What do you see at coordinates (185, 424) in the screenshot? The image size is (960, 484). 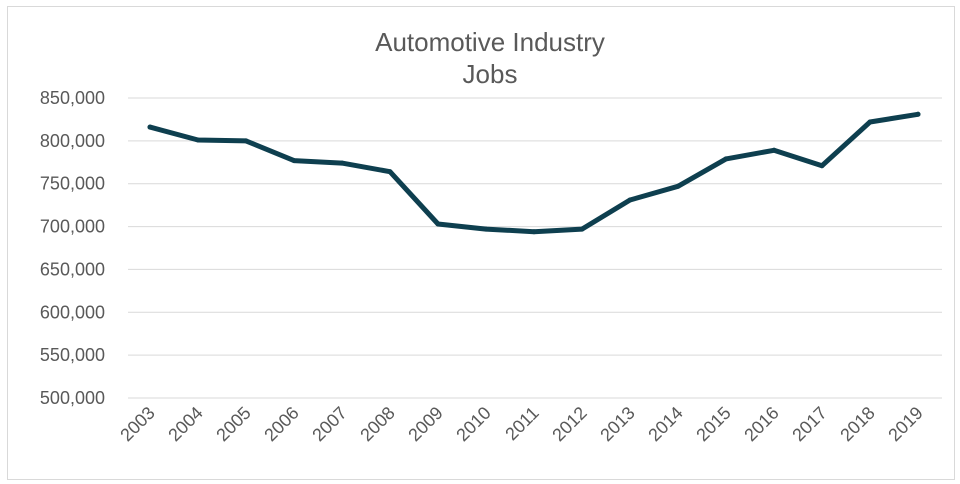 I see `x-tick-label: 2004` at bounding box center [185, 424].